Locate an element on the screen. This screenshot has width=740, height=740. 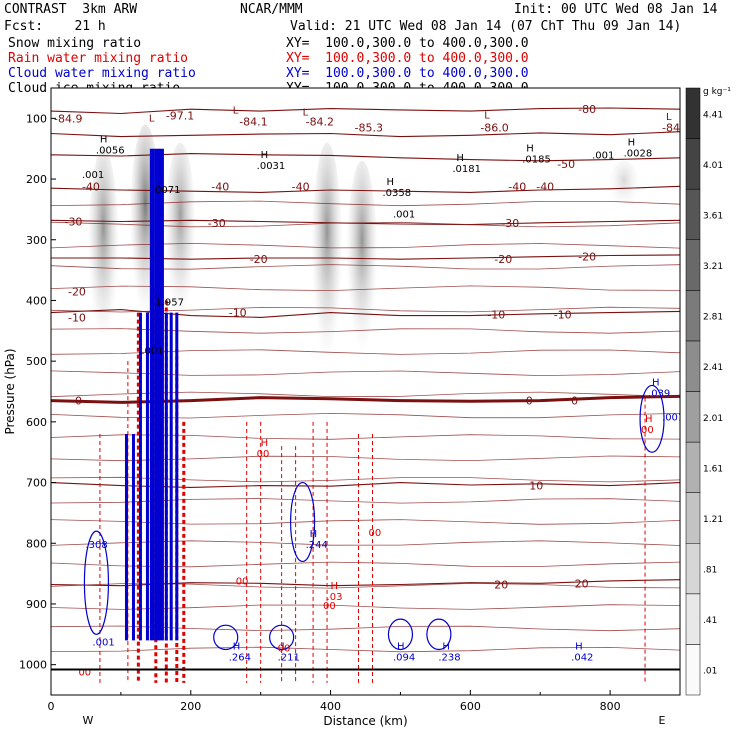
contour-label: -84.1 is located at coordinates (253, 121).